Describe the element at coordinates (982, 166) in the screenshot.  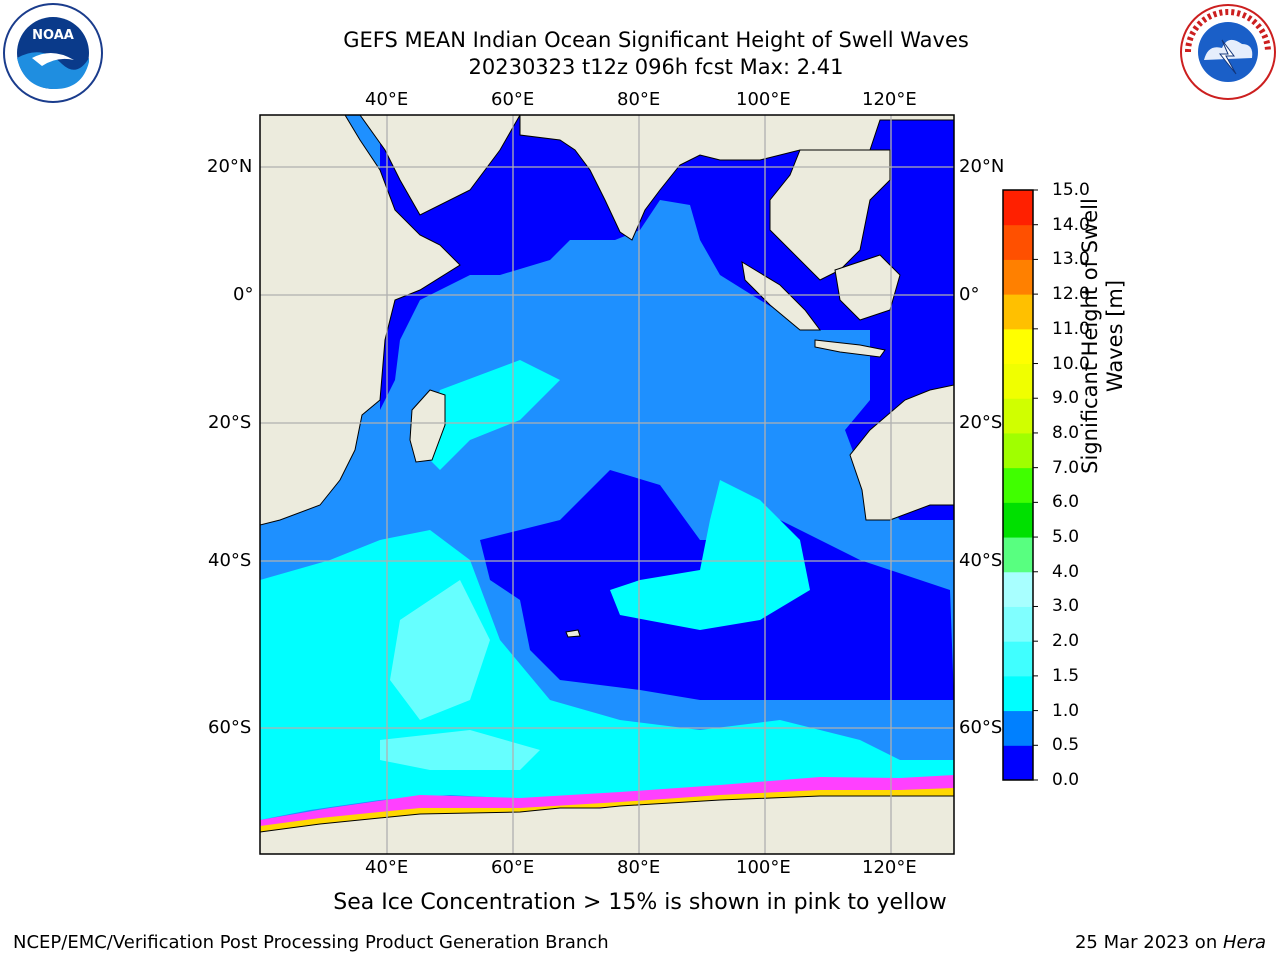
I see `lat-label-right: 20°N` at that location.